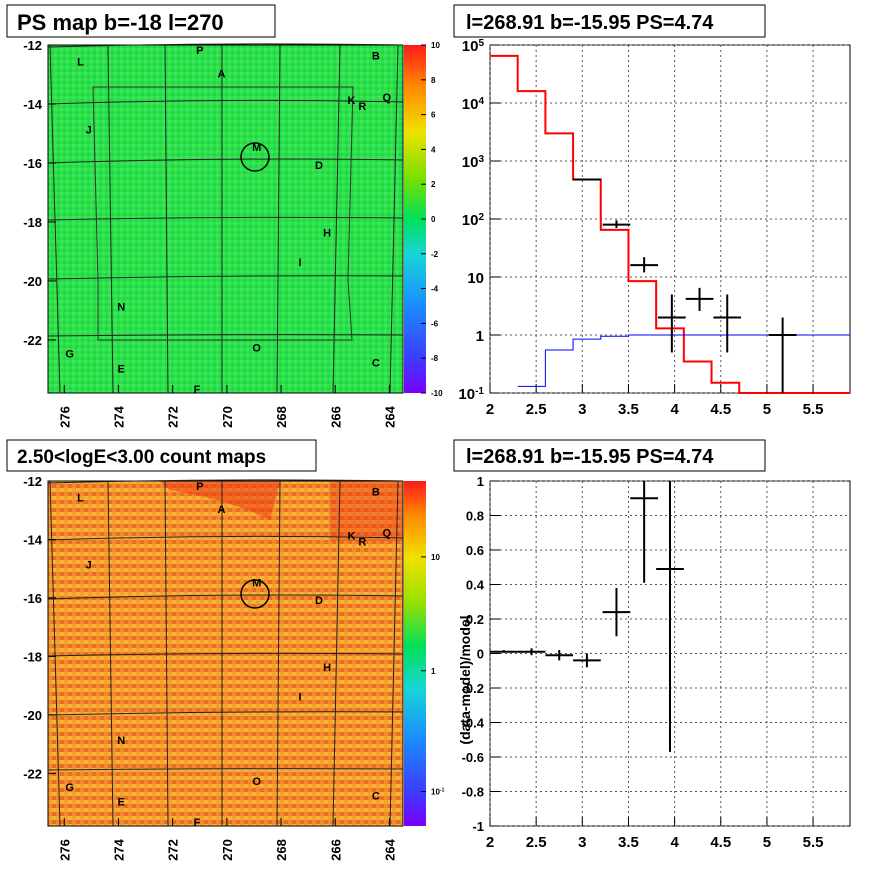 The image size is (896, 872). I want to click on ps-map-colorbar-ticks: 10 8 6 4 2 0 -2 -4 -6 -8 -10, so click(432, 219).